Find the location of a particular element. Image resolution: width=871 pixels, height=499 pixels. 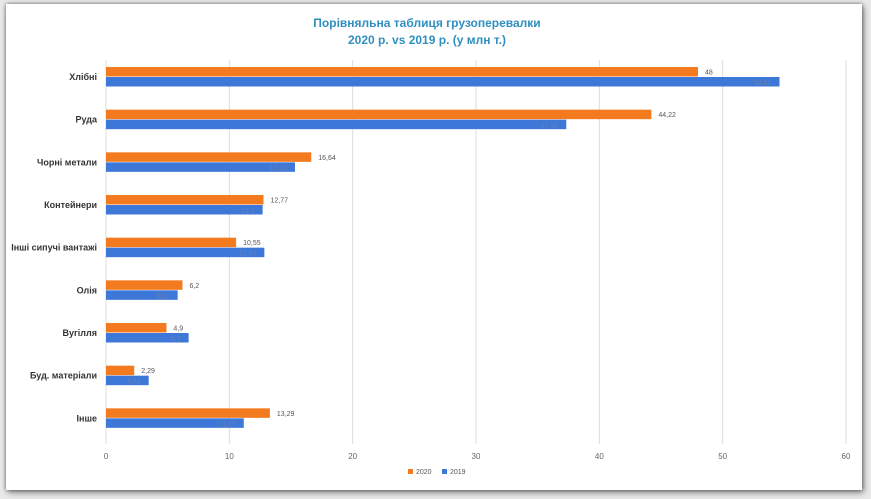

category-label: Руда is located at coordinates (86, 120).